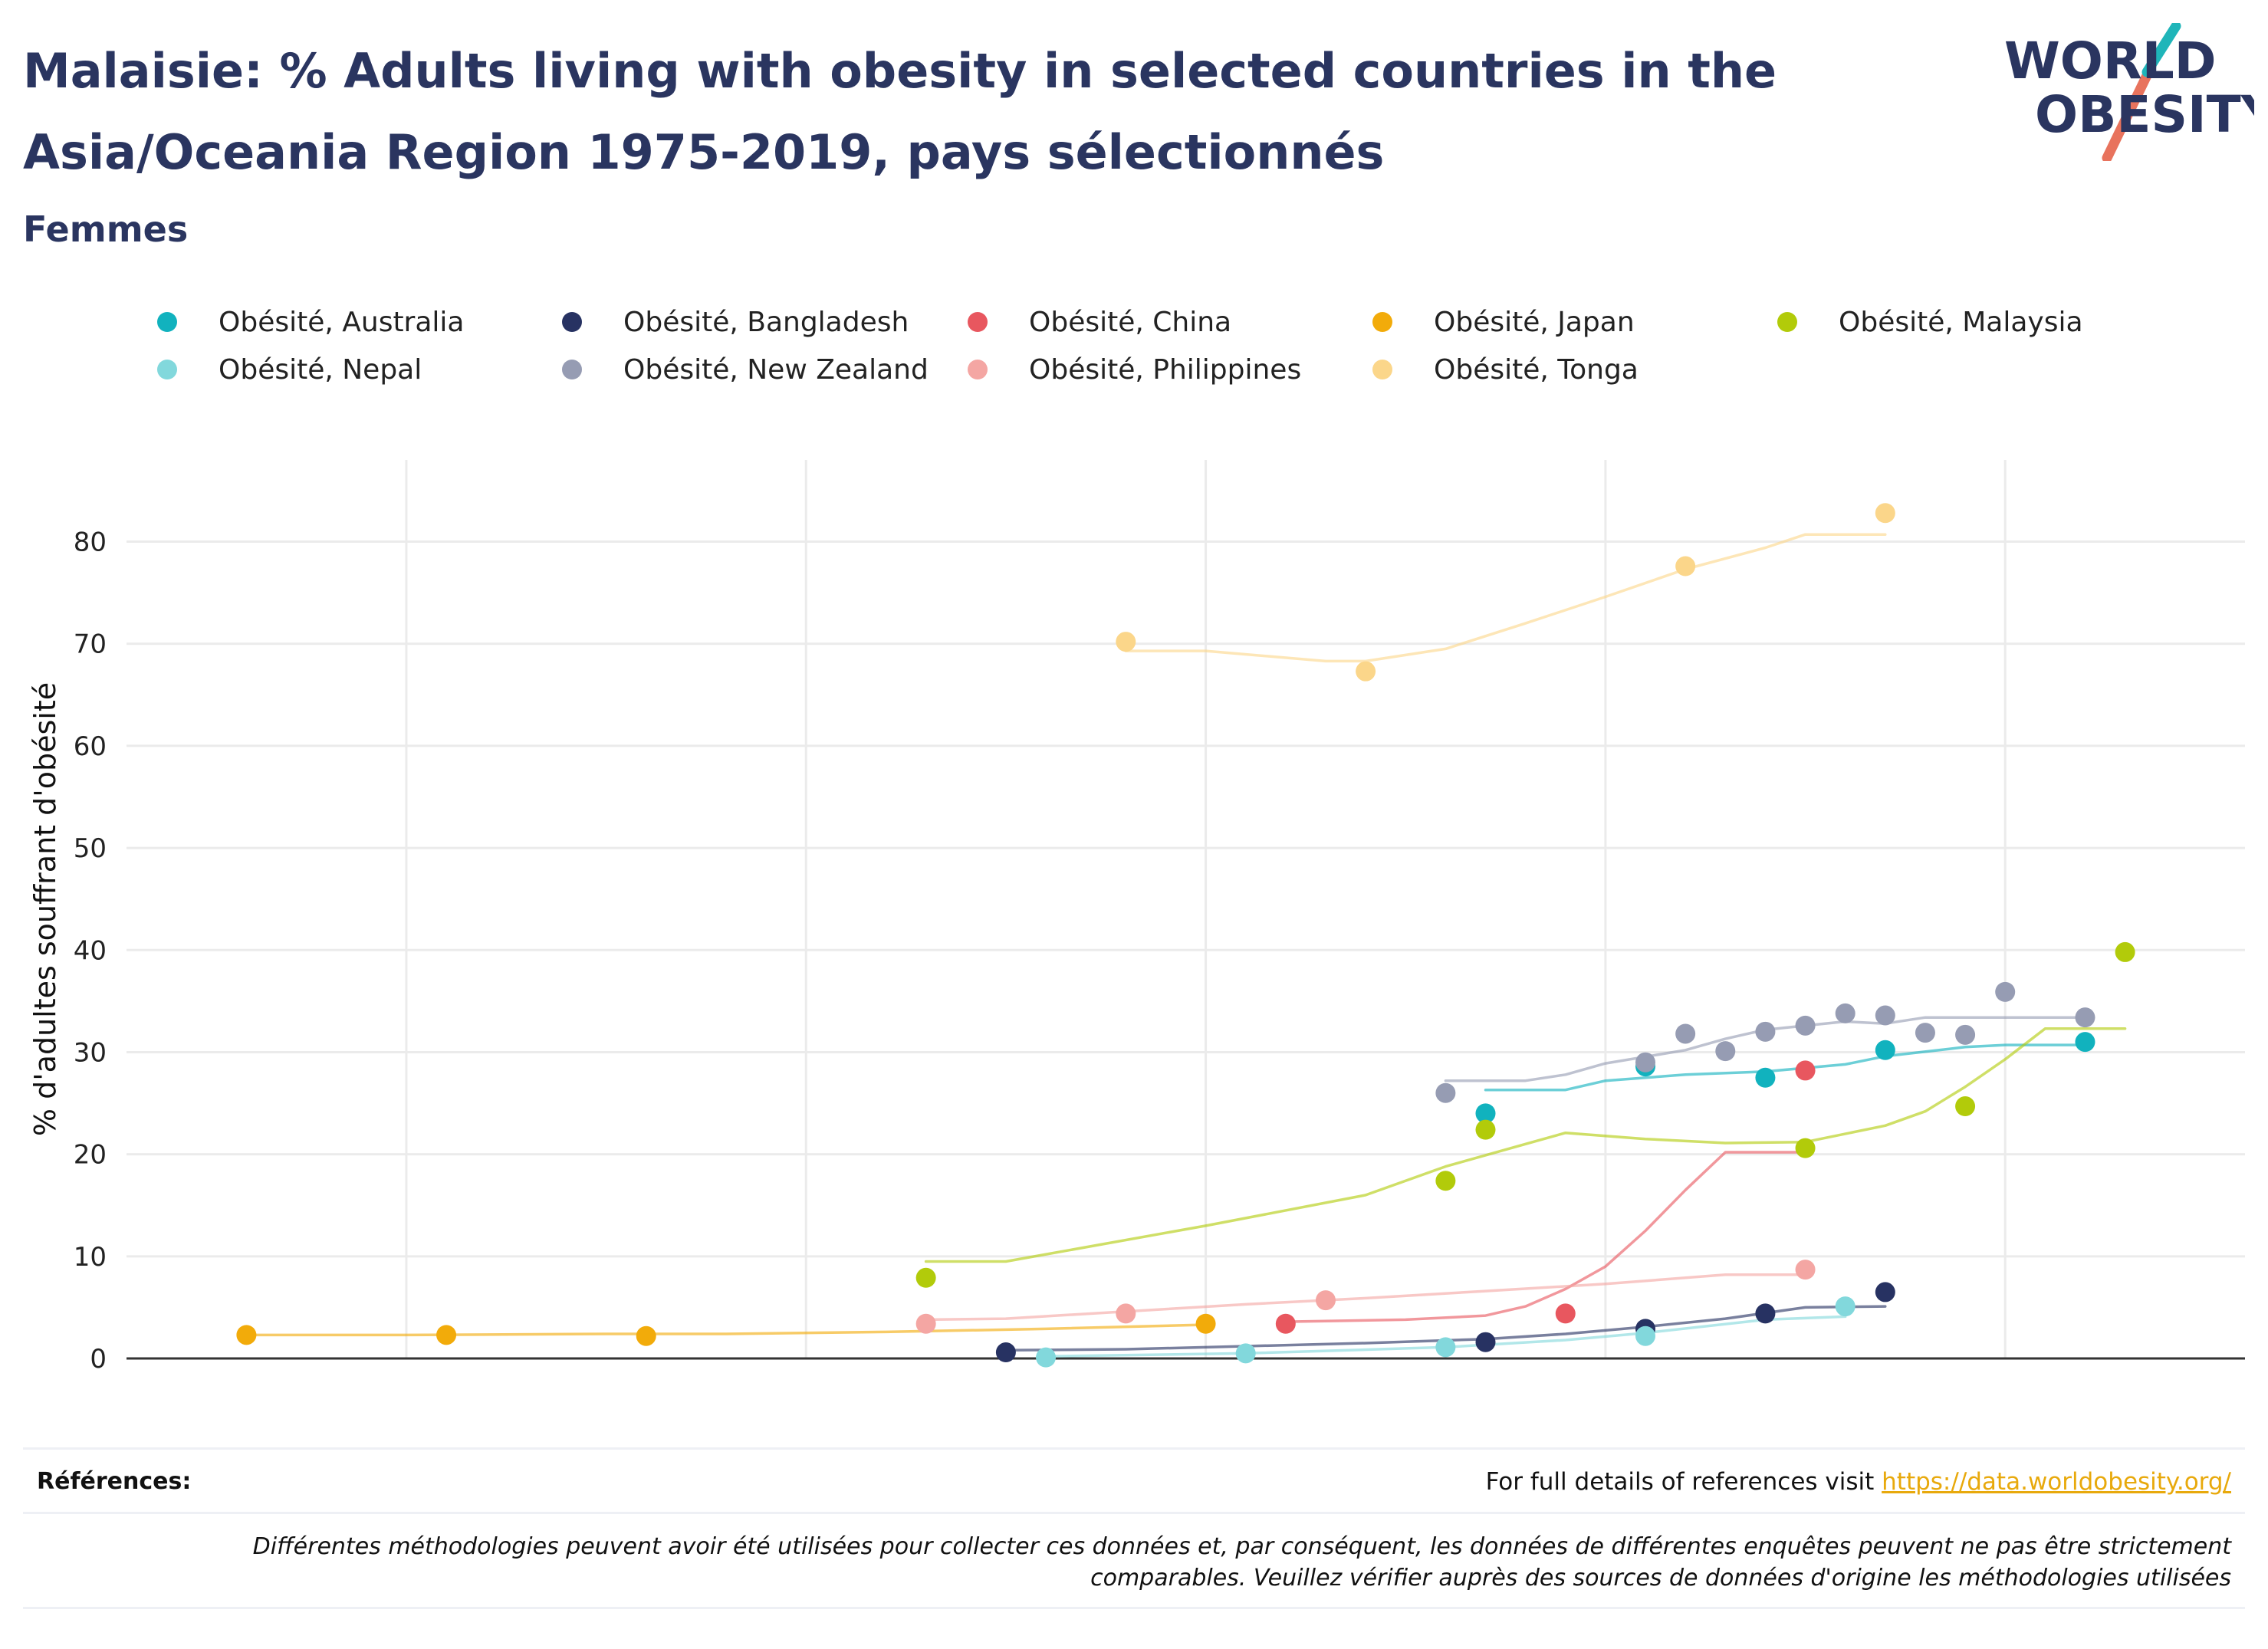 The height and width of the screenshot is (1649, 2268). I want to click on y-tick-label: 70, so click(90, 644).